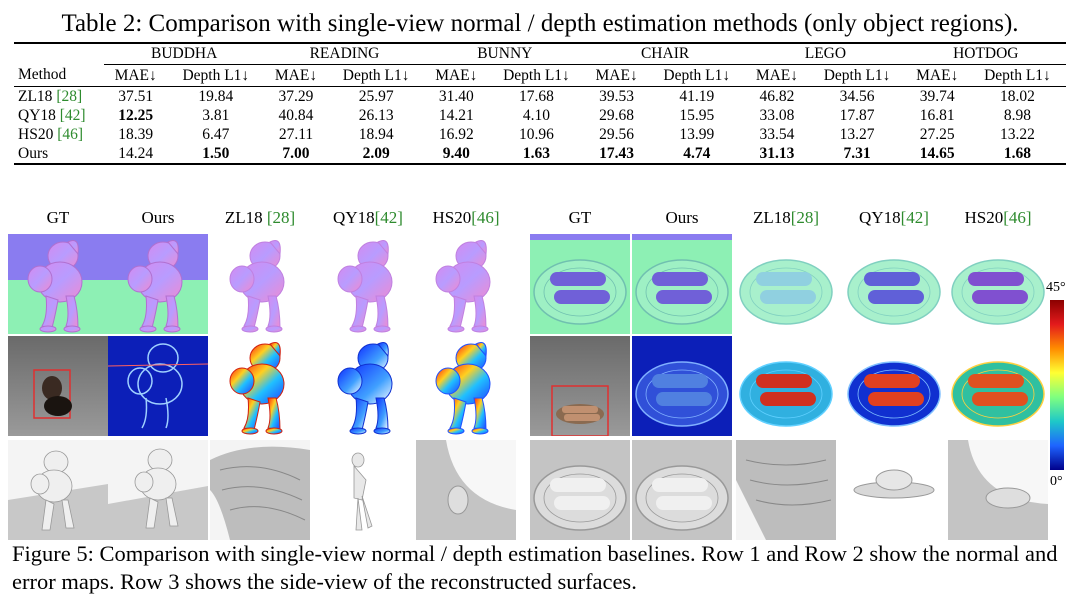  Describe the element at coordinates (617, 96) in the screenshot. I see `cell-value: 39.53` at that location.